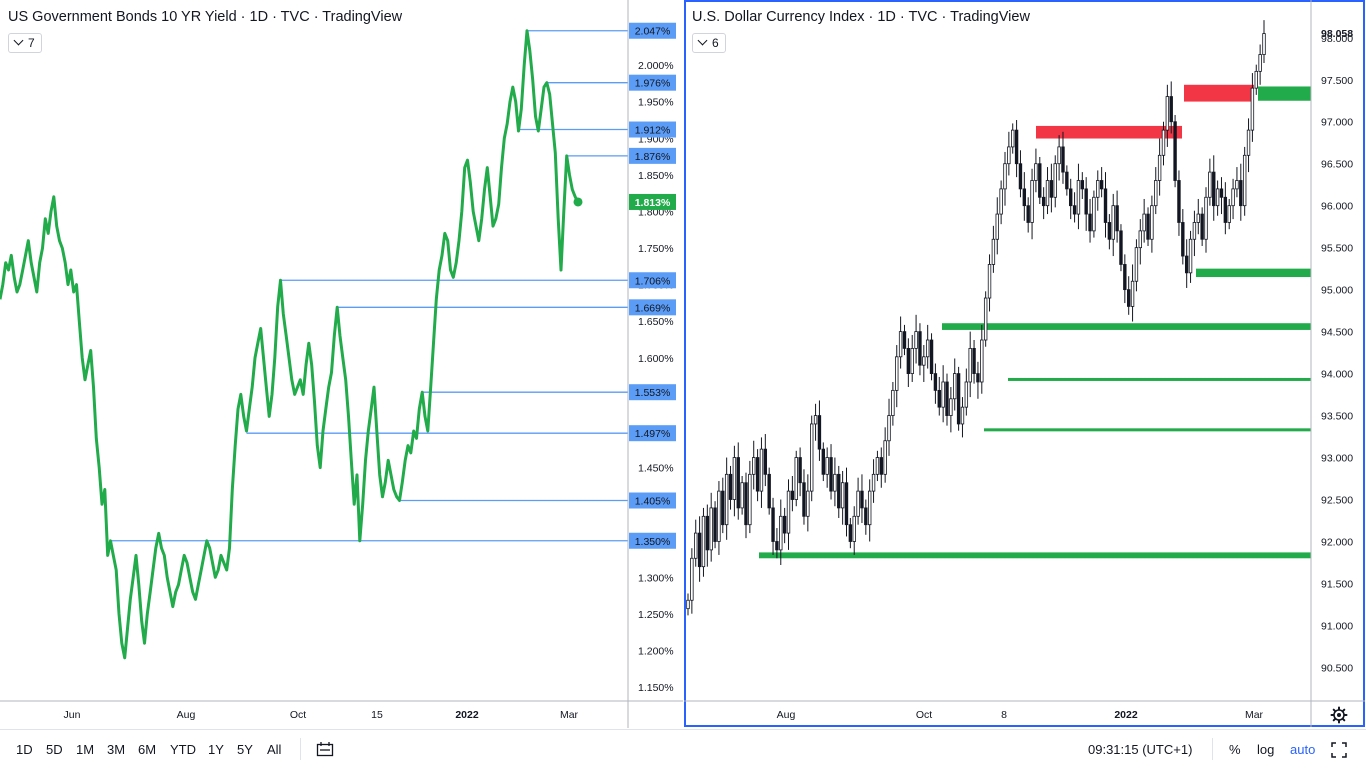 The height and width of the screenshot is (769, 1366). What do you see at coordinates (1339, 715) in the screenshot?
I see `gear-icon` at bounding box center [1339, 715].